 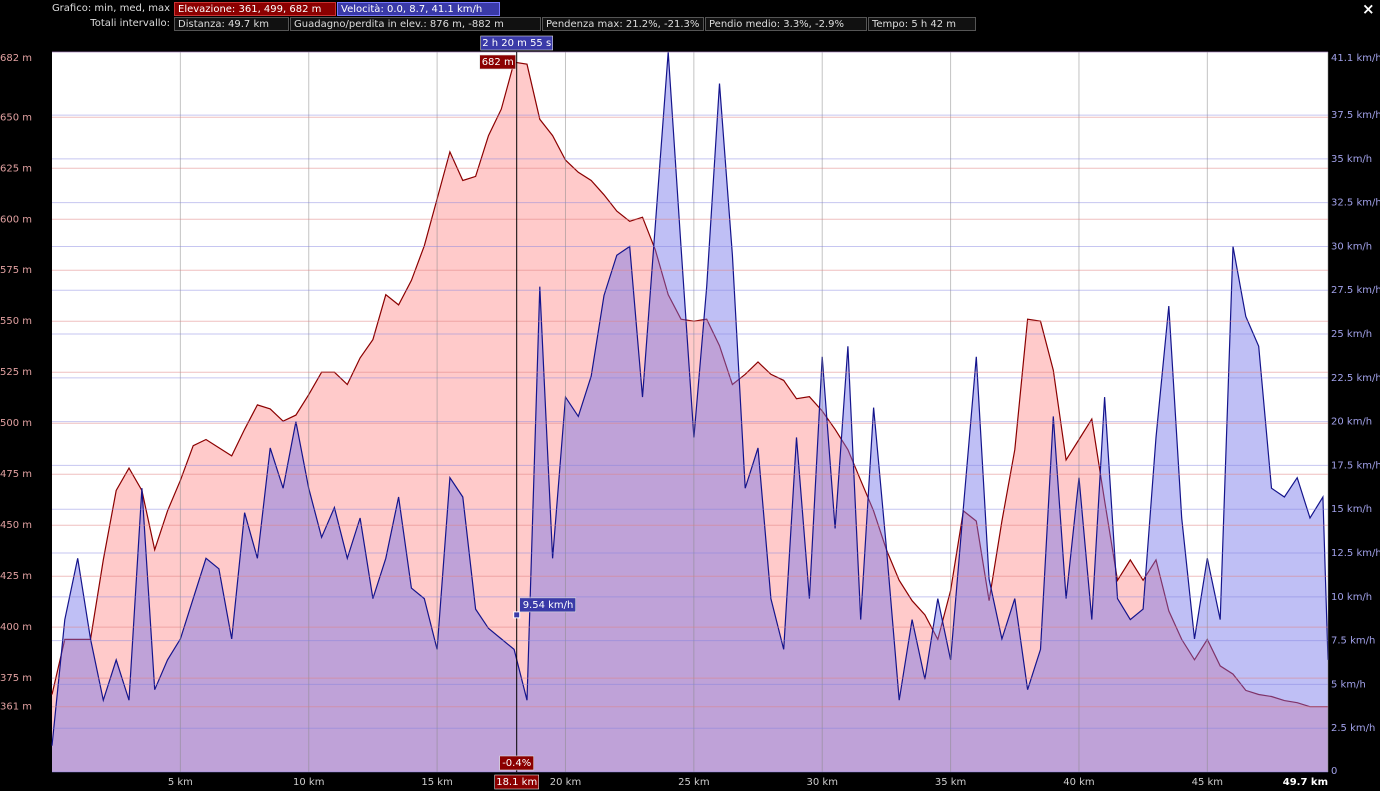 I want to click on y-tick-label: 525 m, so click(x=16, y=372).